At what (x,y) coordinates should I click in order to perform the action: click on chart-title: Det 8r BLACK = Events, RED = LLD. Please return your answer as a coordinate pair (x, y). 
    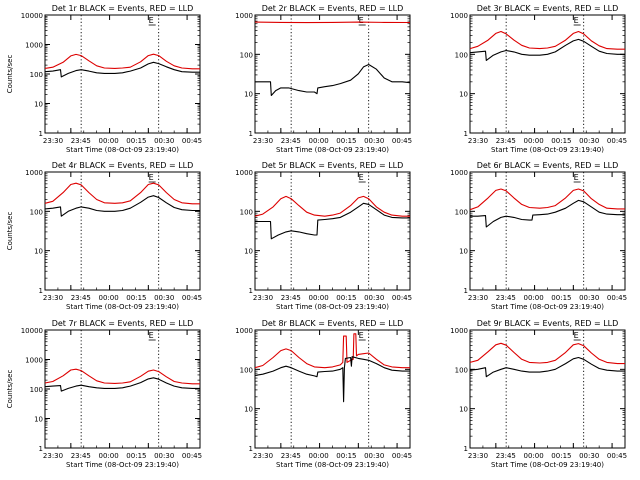
    Looking at the image, I should click on (333, 323).